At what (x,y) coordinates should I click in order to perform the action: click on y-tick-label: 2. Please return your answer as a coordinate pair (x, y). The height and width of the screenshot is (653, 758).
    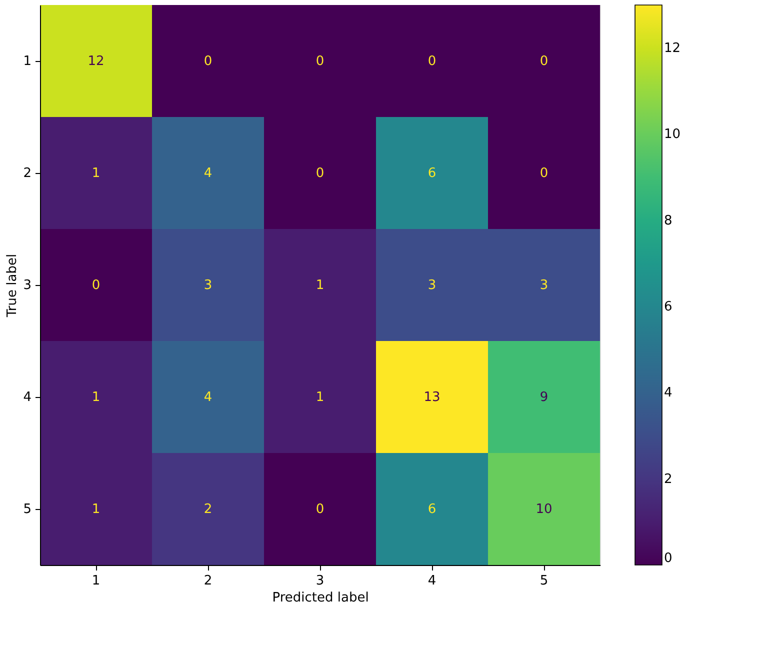
    Looking at the image, I should click on (27, 173).